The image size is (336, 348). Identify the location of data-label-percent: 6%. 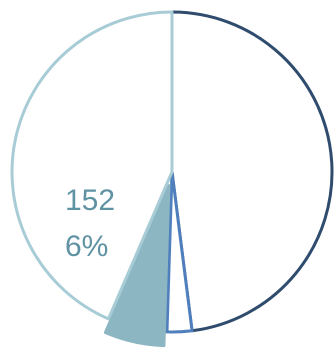
(86, 246).